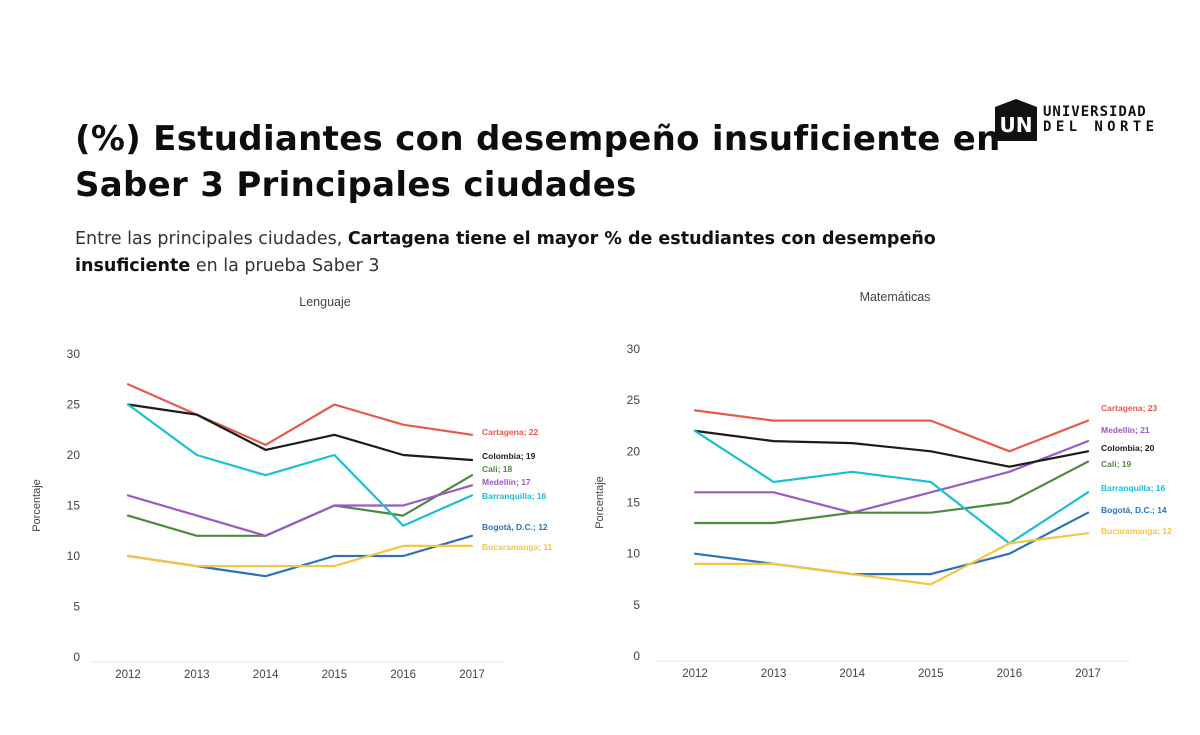  What do you see at coordinates (852, 674) in the screenshot?
I see `x-tick-label-matematicas: 2014` at bounding box center [852, 674].